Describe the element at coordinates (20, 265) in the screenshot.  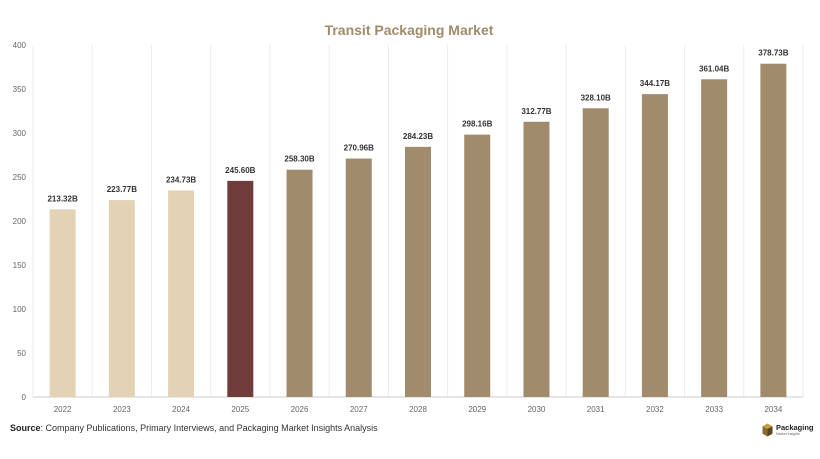
I see `y-tick-label: 150` at that location.